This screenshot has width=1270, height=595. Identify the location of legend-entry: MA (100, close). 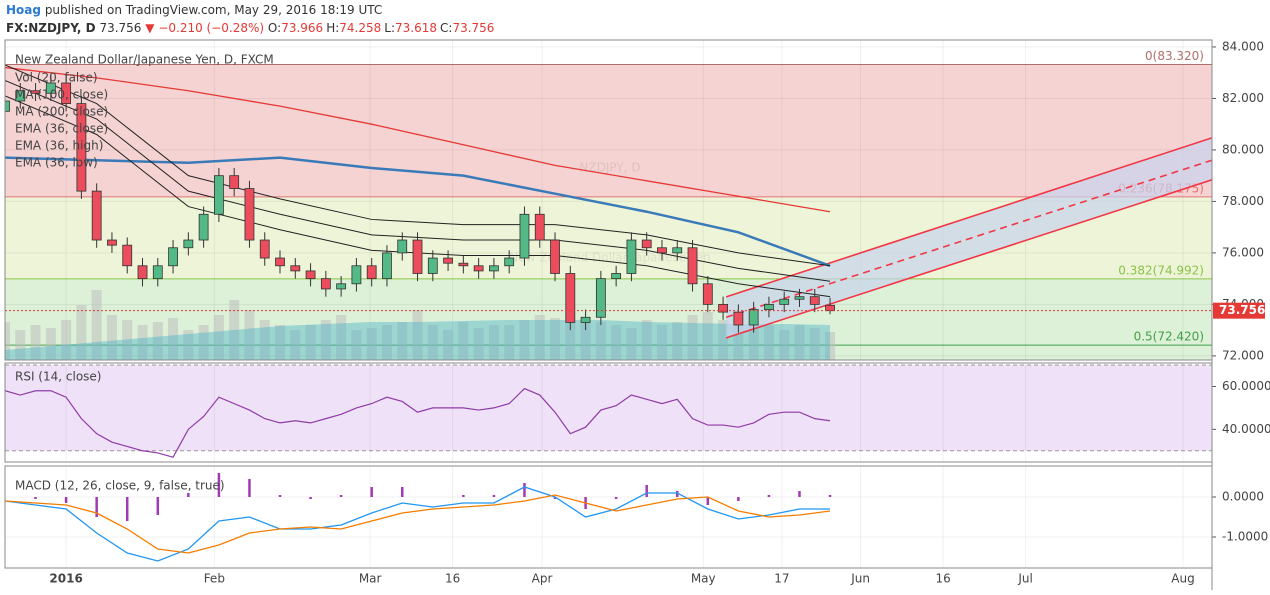
(61, 95).